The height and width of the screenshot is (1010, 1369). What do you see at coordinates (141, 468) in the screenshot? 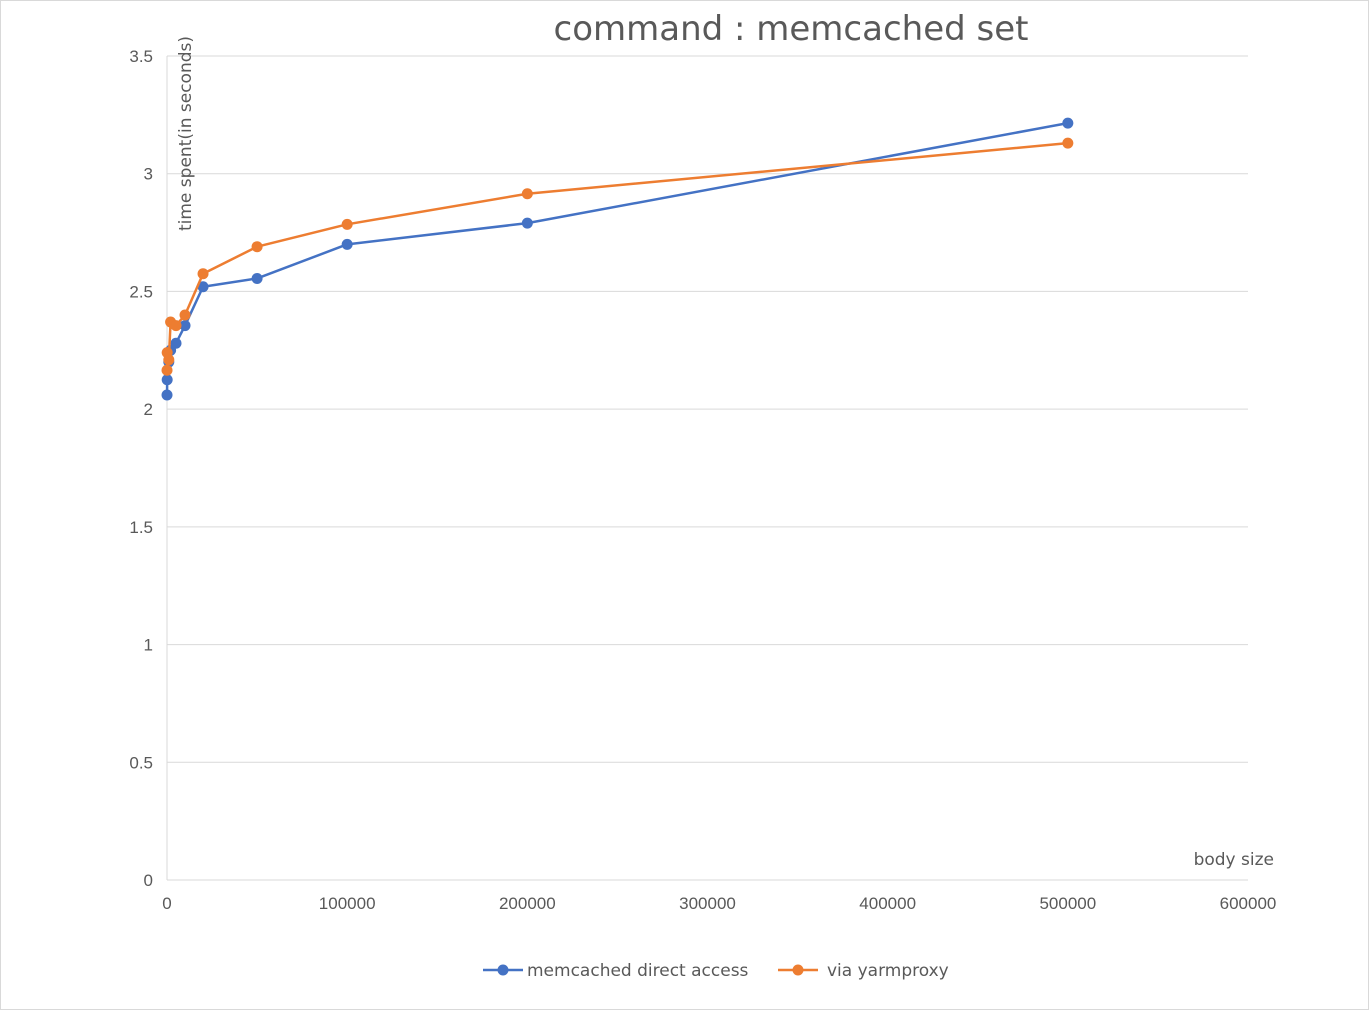
I see `y-axis-ticks: 0 0.5 1 1.5 2 2.5 3 3.5` at bounding box center [141, 468].